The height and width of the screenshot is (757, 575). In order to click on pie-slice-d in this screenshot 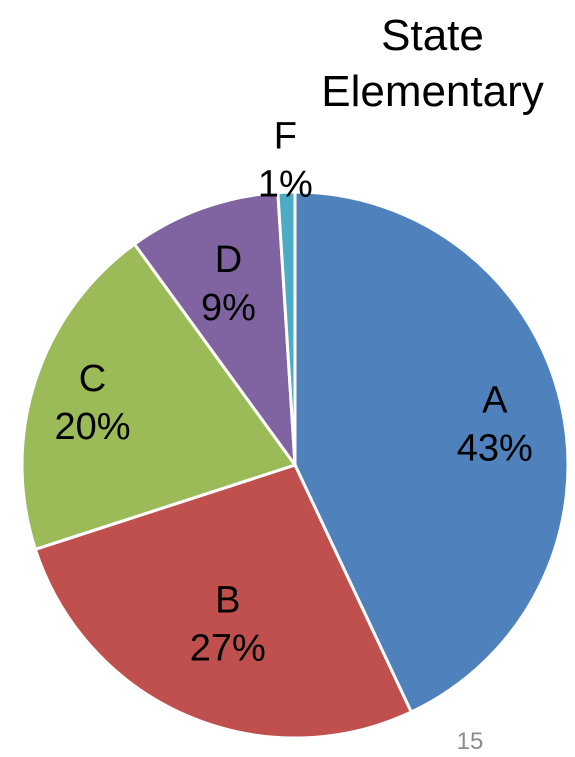, I will do `click(214, 330)`.